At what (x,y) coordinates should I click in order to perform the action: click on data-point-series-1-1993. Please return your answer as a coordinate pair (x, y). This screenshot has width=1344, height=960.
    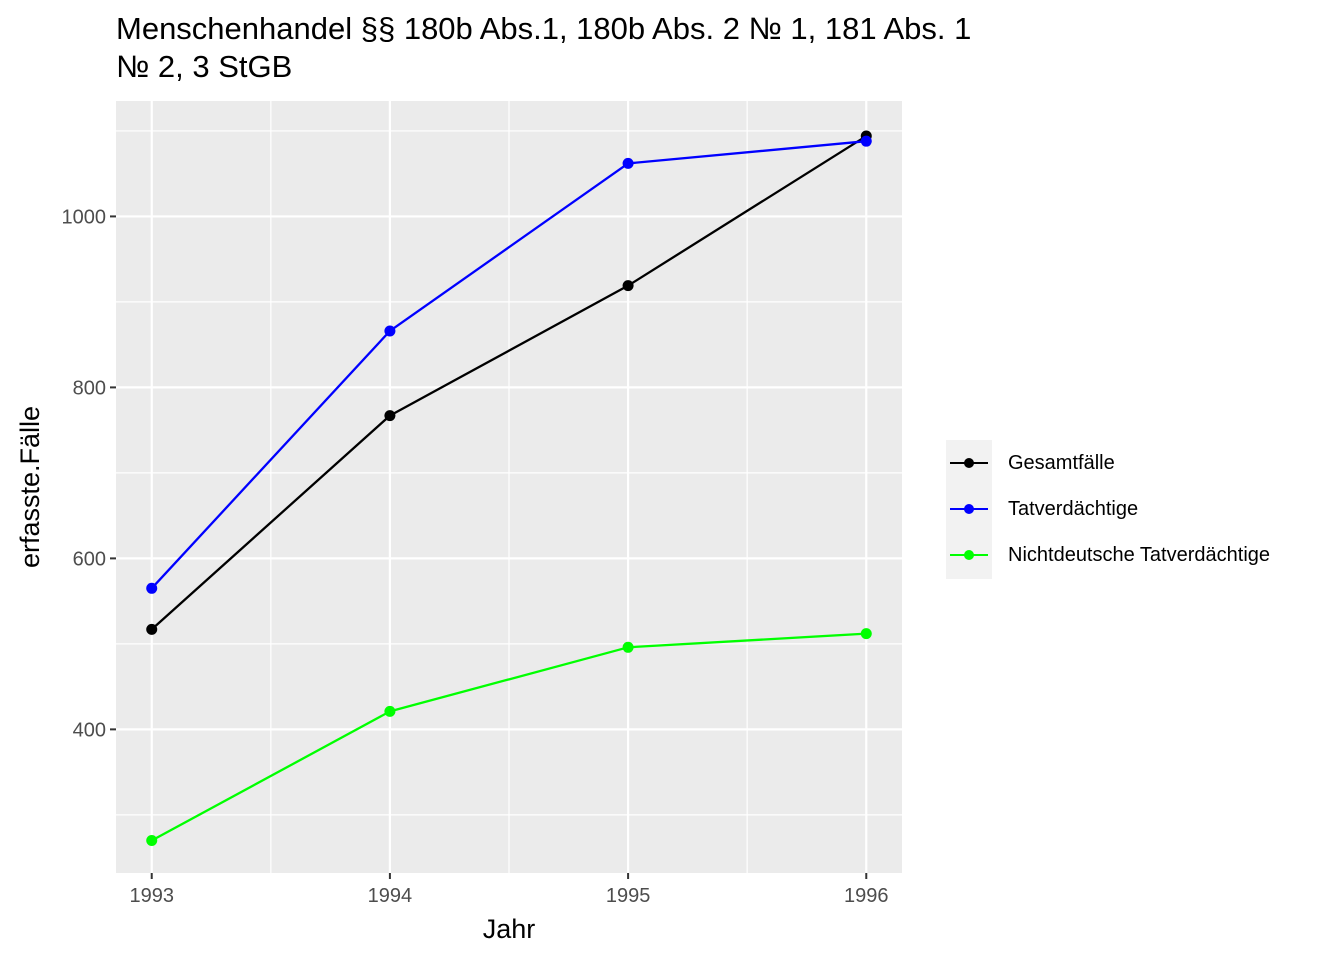
    Looking at the image, I should click on (152, 588).